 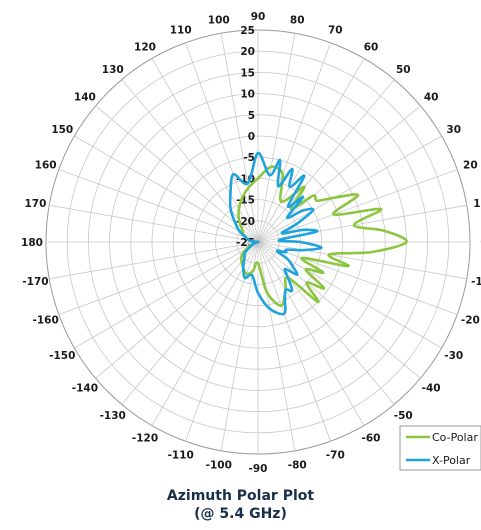 I want to click on chart-title: Azimuth Polar Plot, so click(x=240, y=496).